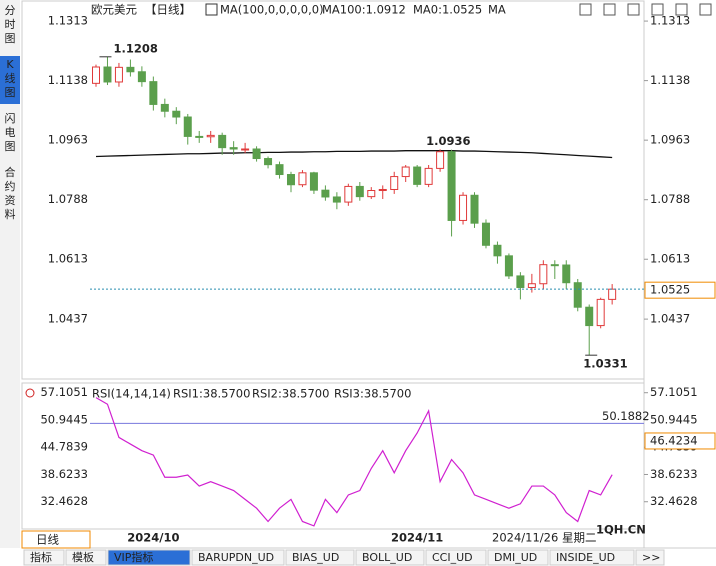  What do you see at coordinates (670, 140) in the screenshot?
I see `y-tick-label-right: 1.0963` at bounding box center [670, 140].